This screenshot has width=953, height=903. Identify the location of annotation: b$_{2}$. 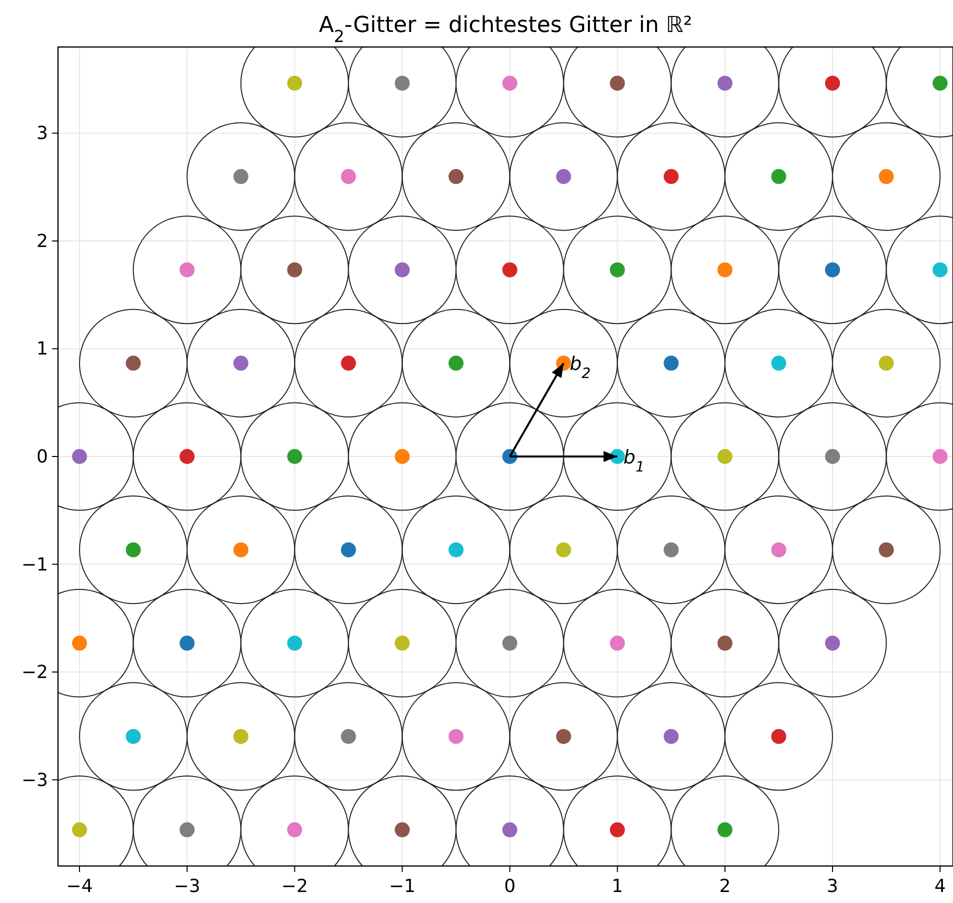
(580, 367).